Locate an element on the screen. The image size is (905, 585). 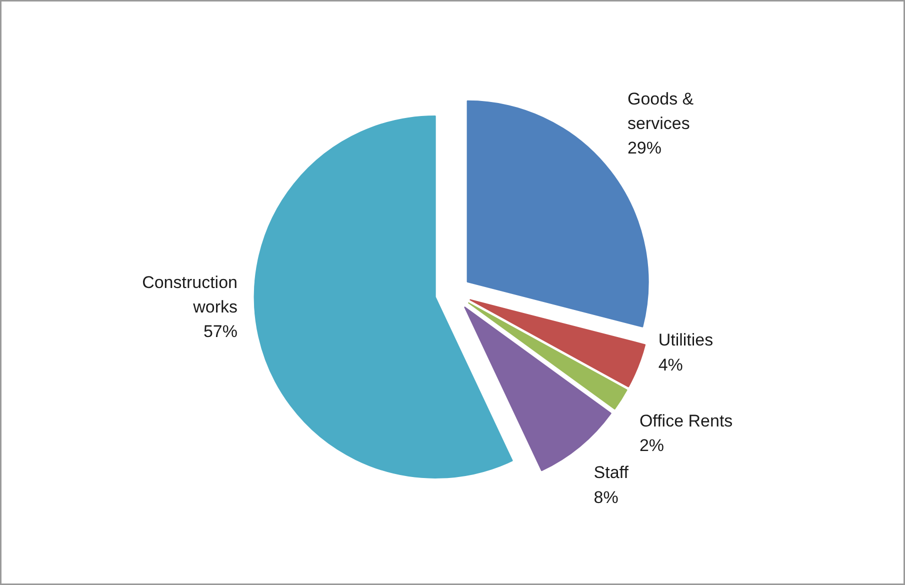
data-label: 29% is located at coordinates (644, 148).